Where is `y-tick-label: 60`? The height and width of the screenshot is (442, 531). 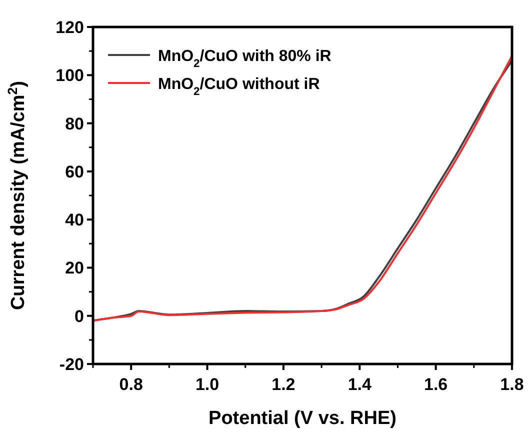
y-tick-label: 60 is located at coordinates (74, 172).